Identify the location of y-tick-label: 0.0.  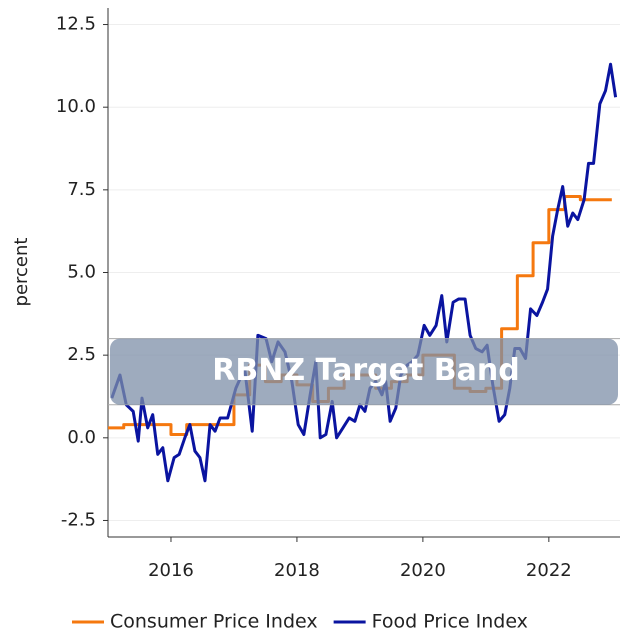
(81, 437).